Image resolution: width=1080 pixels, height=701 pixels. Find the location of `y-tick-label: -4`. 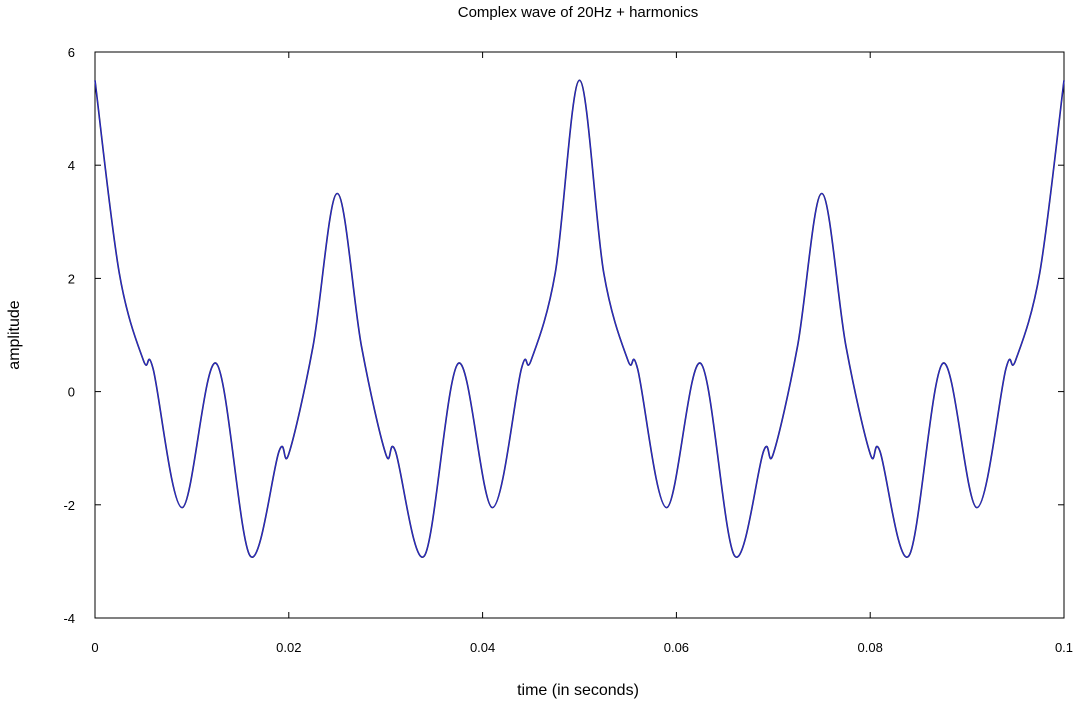

y-tick-label: -4 is located at coordinates (69, 618).